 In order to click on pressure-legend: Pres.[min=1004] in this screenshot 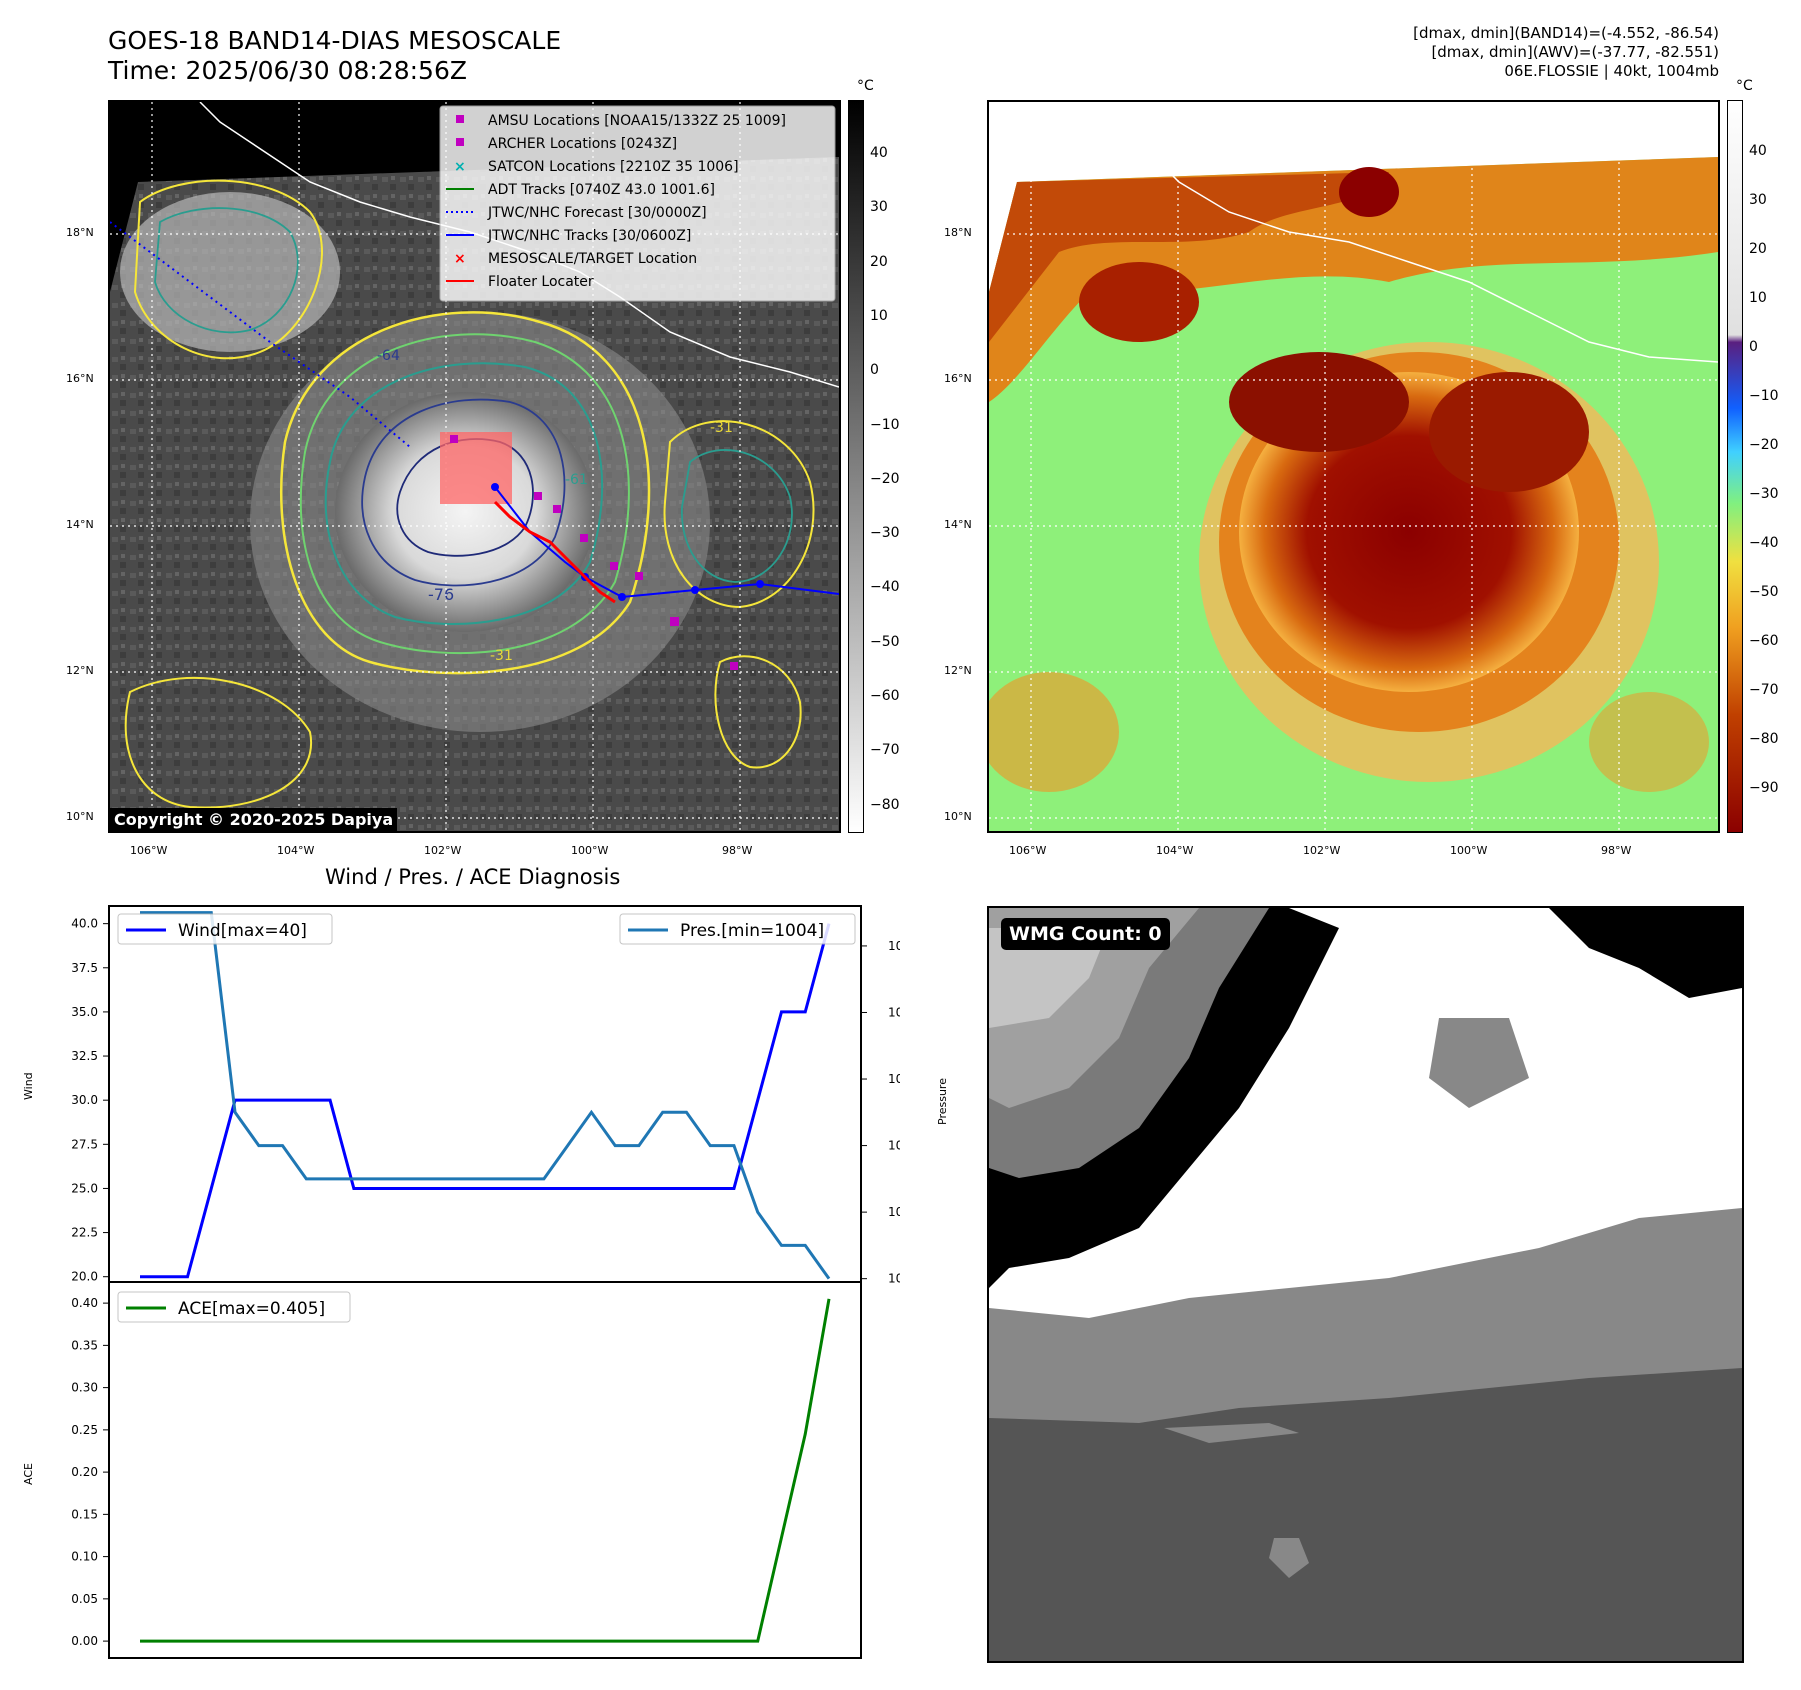, I will do `click(737, 929)`.